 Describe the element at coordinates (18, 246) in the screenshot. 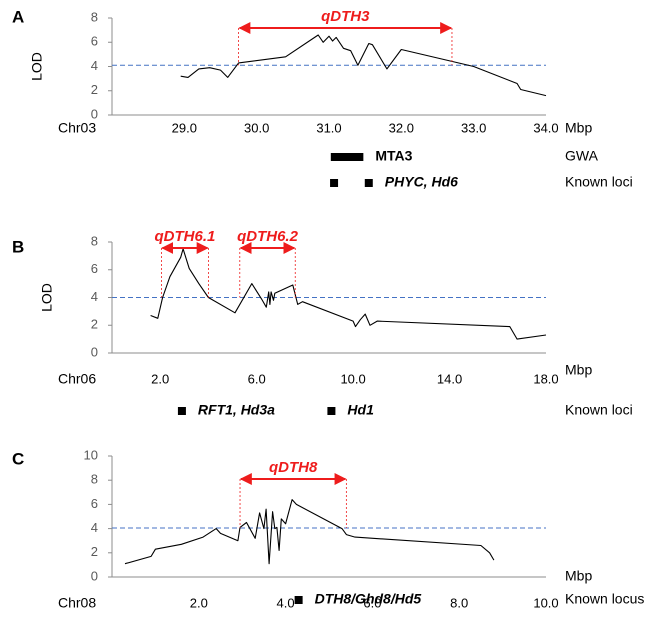

I see `panel-letter: B` at that location.